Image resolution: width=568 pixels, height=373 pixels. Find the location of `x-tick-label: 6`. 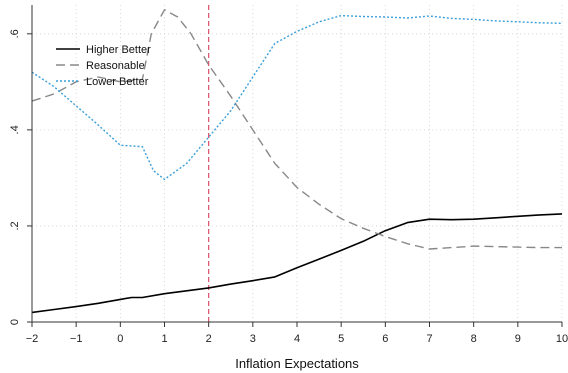

x-tick-label: 6 is located at coordinates (385, 339).